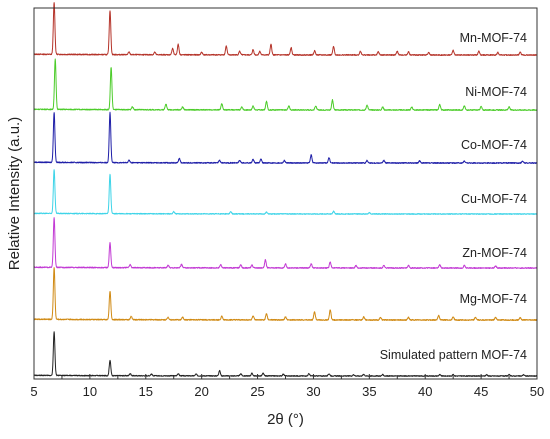 The image size is (550, 439). I want to click on x-tick-label: 5, so click(33, 391).